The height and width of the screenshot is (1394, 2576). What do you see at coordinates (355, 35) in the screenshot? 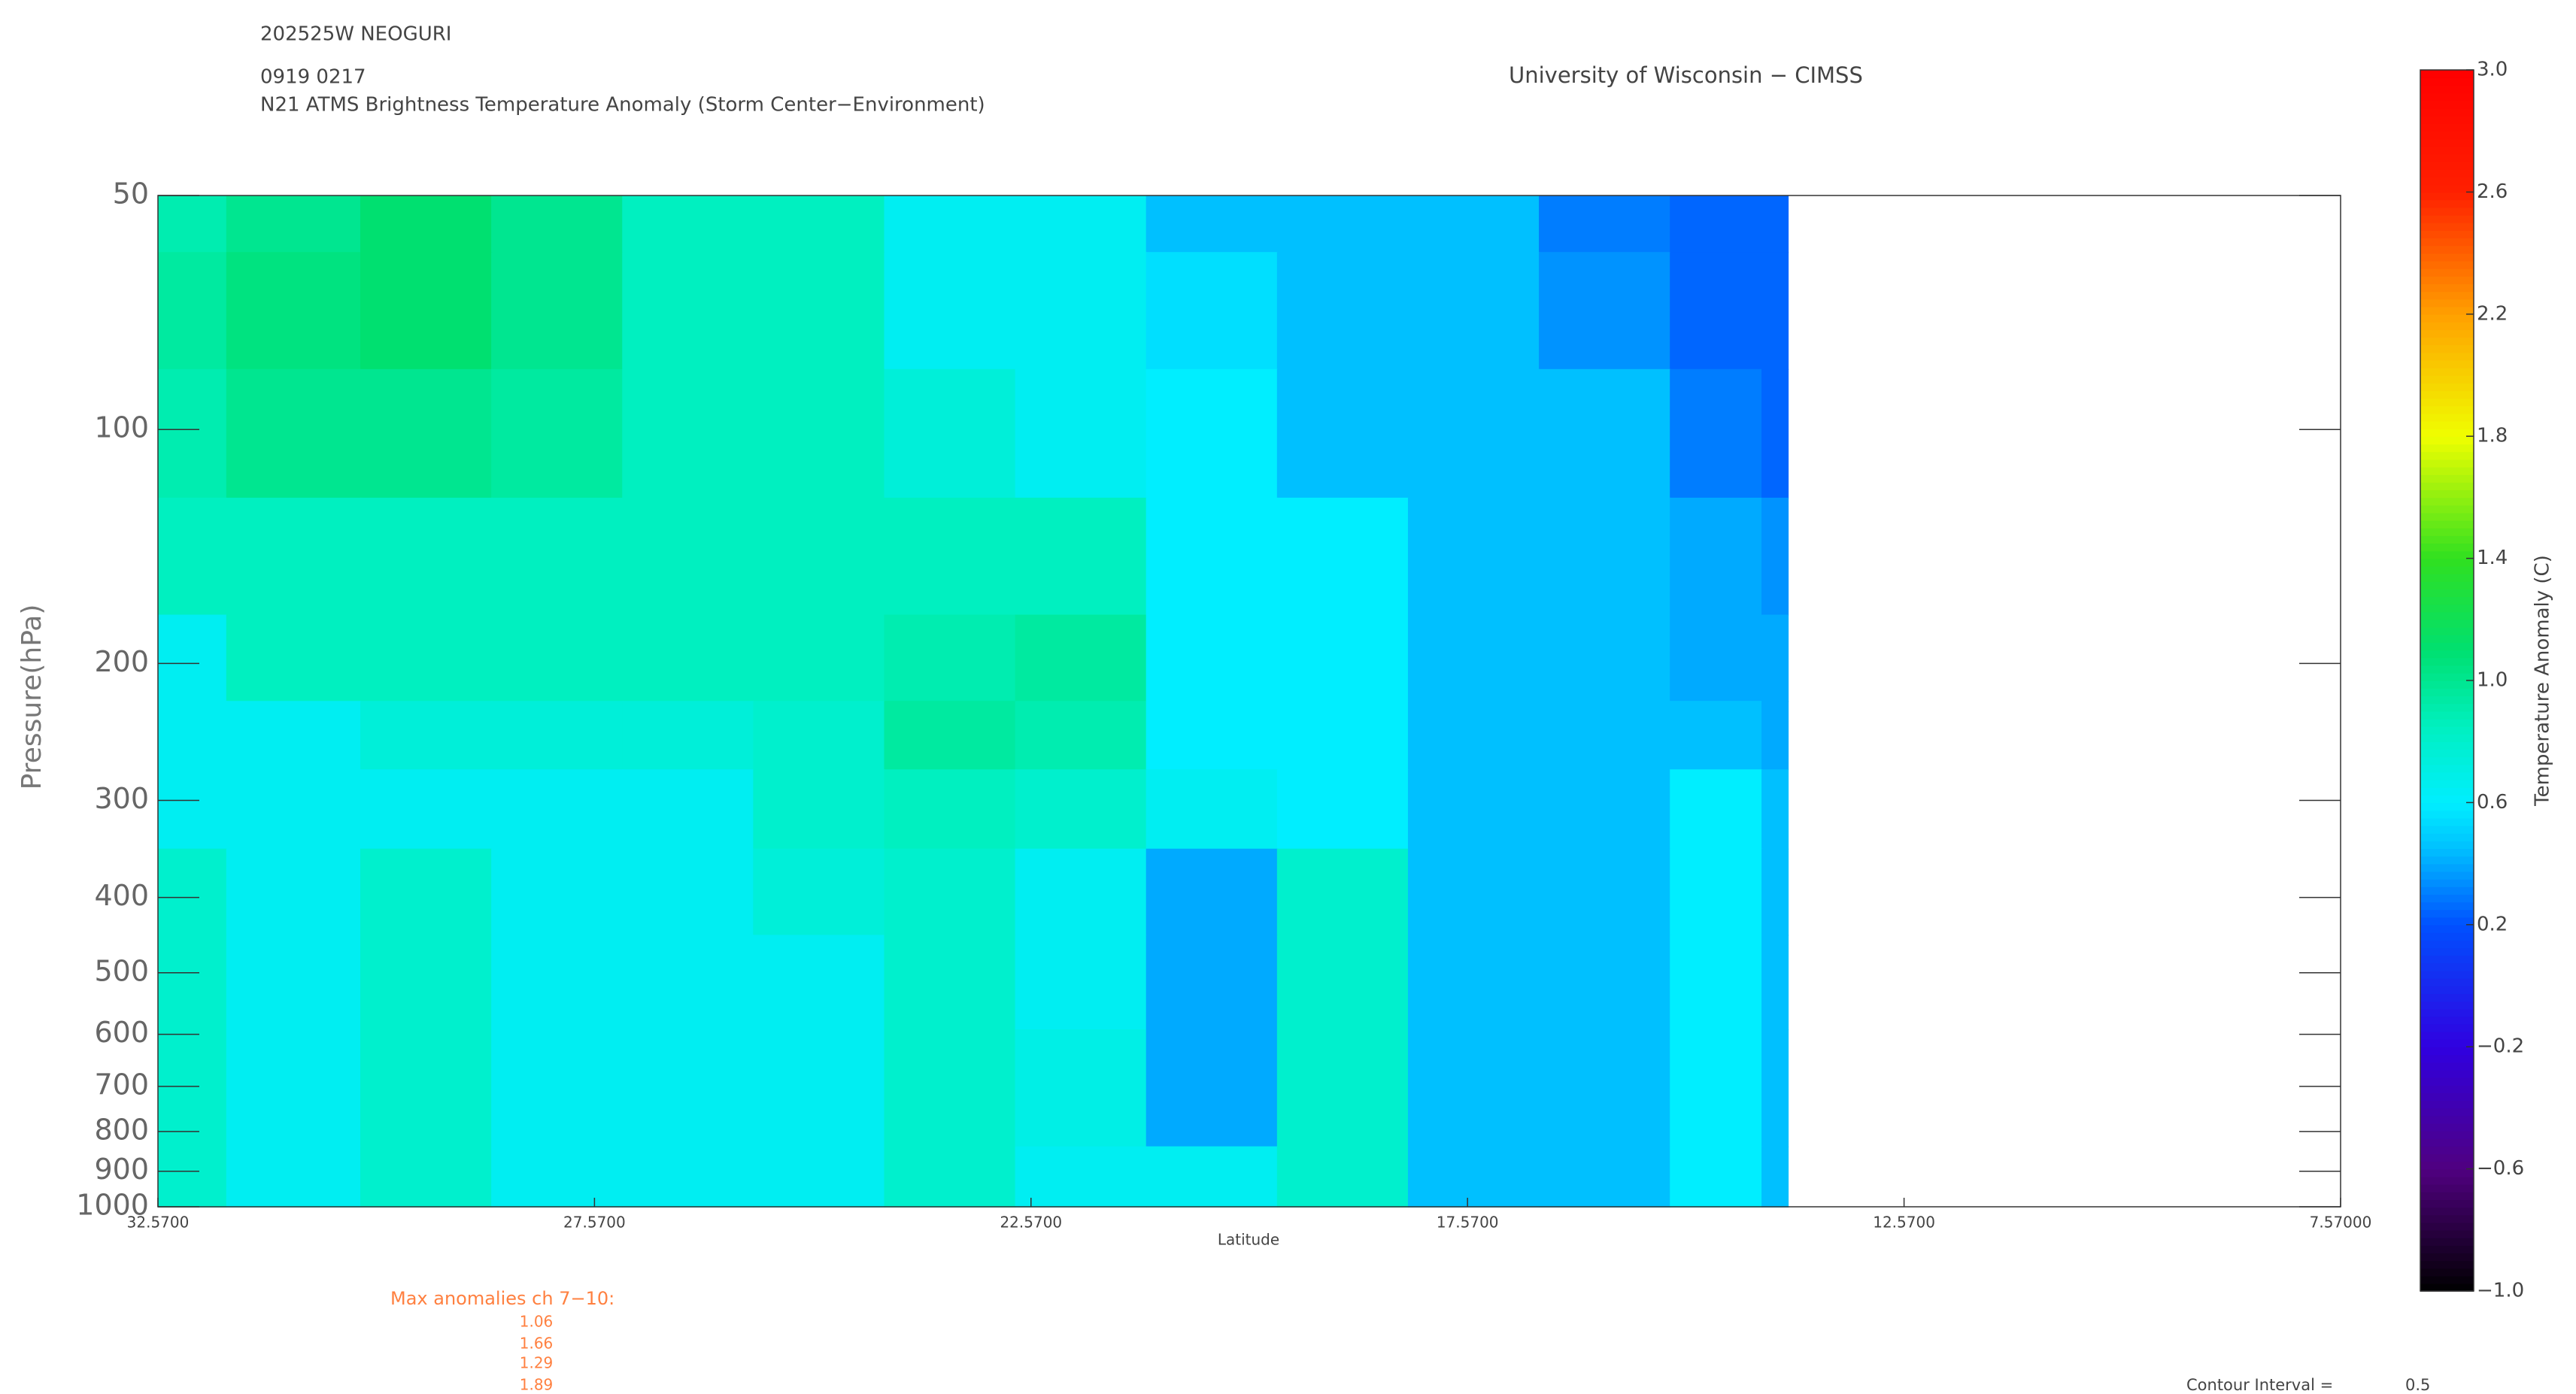
I see `storm-id: 202525W NEOGURI` at bounding box center [355, 35].